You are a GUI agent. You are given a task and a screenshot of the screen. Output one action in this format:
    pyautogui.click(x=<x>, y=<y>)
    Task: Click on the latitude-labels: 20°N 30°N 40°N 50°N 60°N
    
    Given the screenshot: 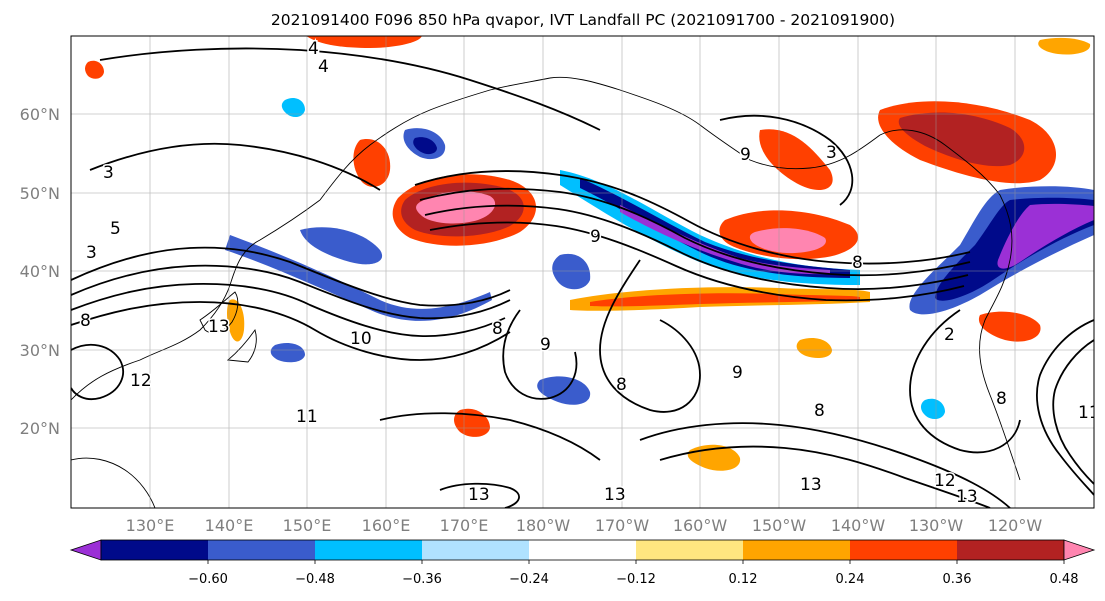 What is the action you would take?
    pyautogui.click(x=40, y=271)
    